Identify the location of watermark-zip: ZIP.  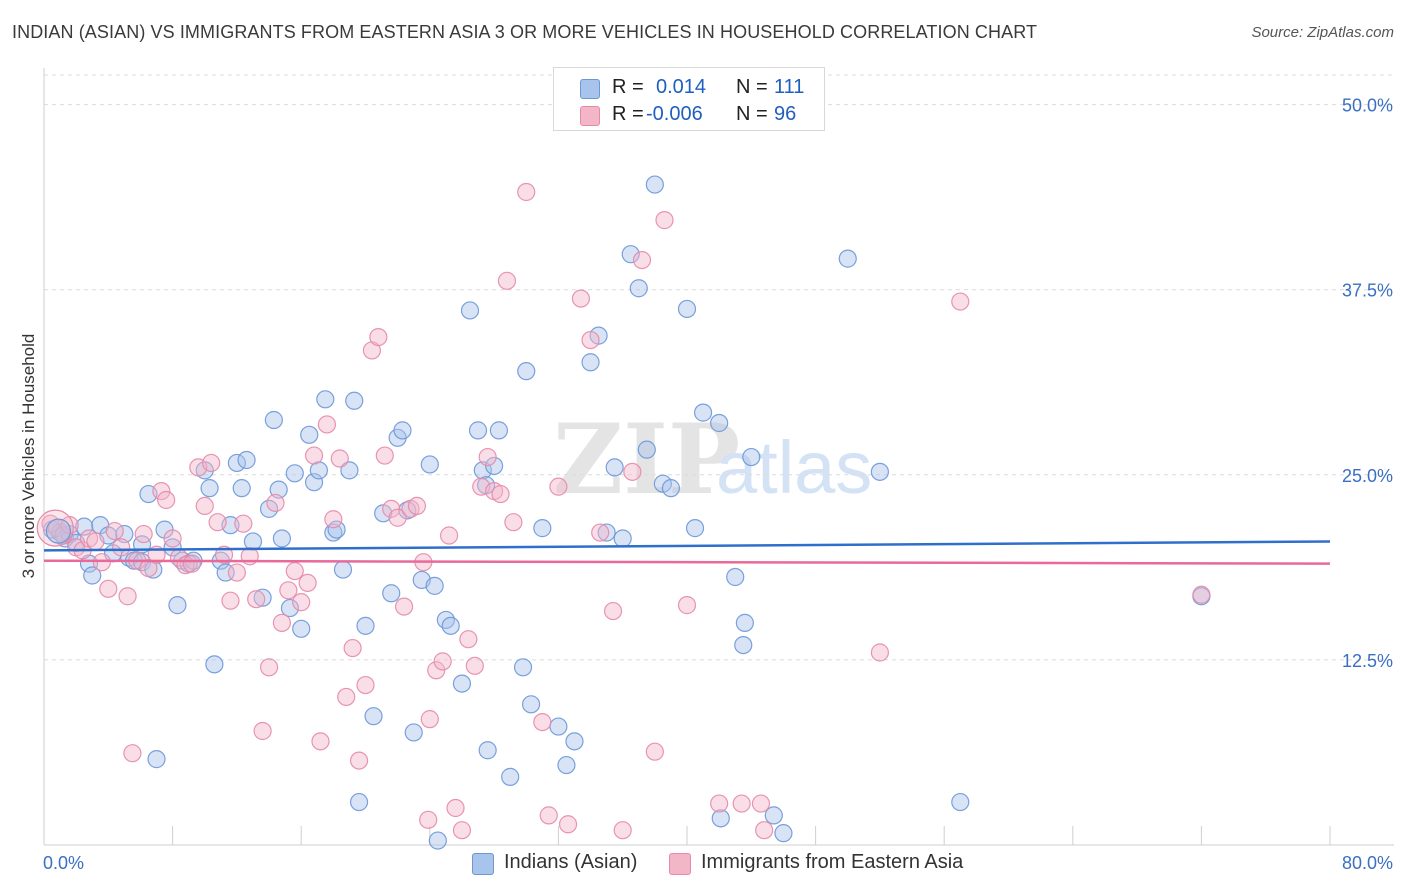
(646, 459).